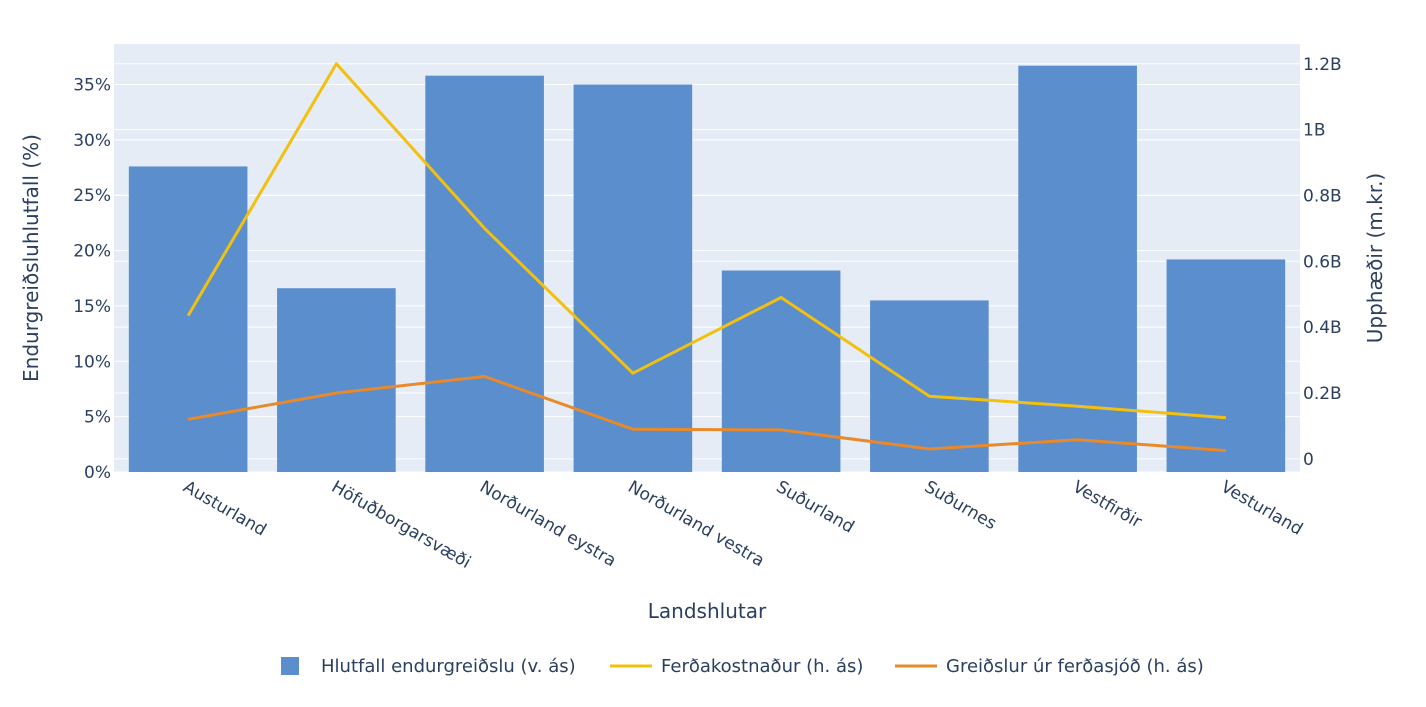 This screenshot has height=707, width=1426. Describe the element at coordinates (92, 196) in the screenshot. I see `left-tick-label-5: 25%` at that location.